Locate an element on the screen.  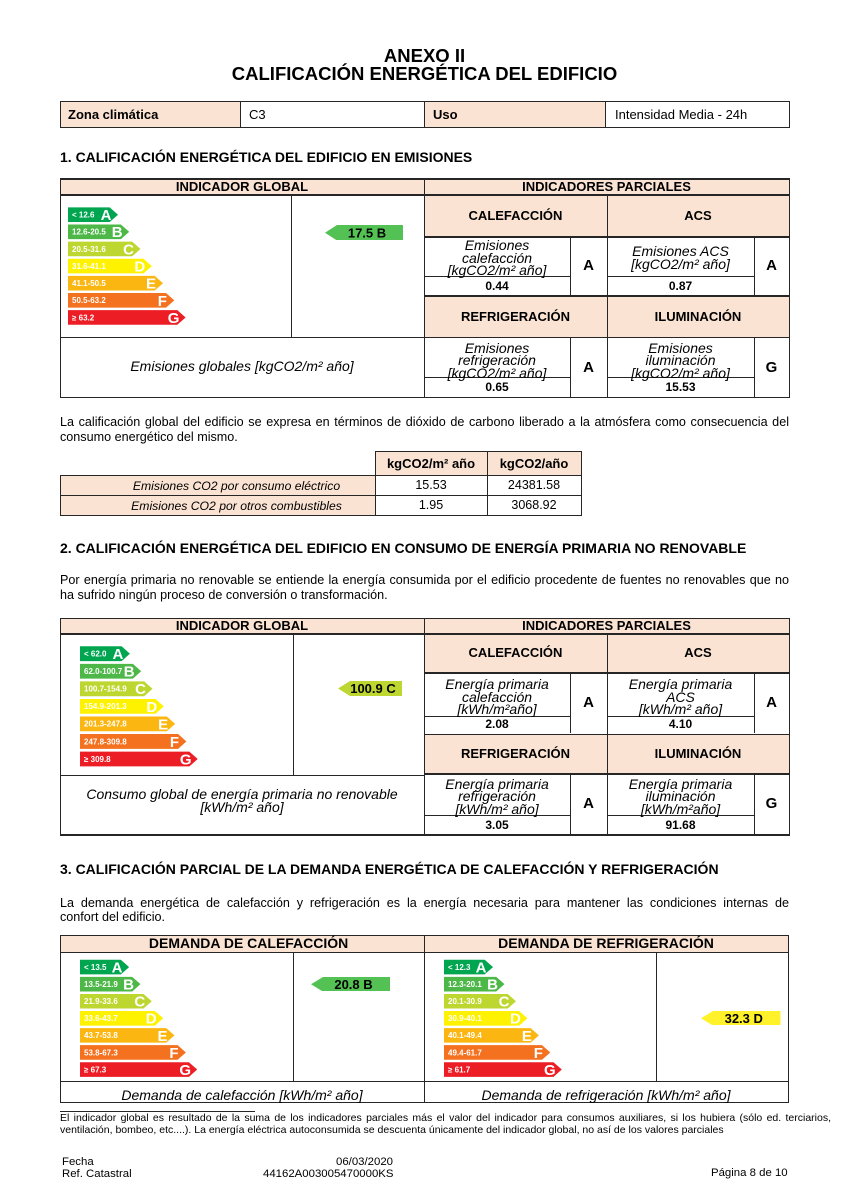
svg-text: 154.9-201.3 is located at coordinates (105, 706).